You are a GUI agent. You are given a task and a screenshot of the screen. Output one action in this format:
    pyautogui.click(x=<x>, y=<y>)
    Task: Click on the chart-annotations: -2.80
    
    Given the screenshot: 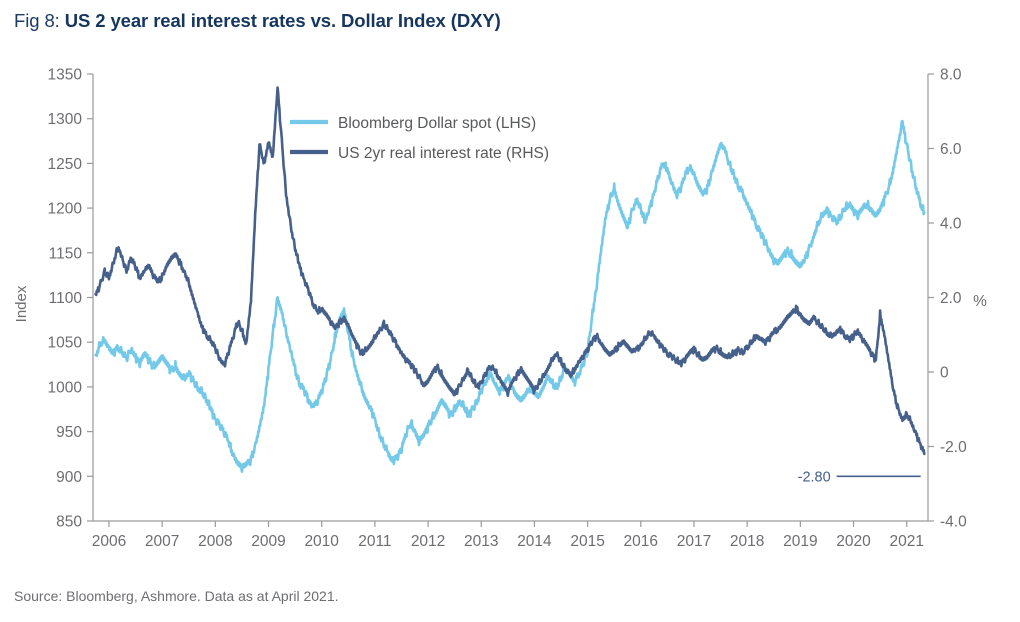 What is the action you would take?
    pyautogui.click(x=859, y=477)
    